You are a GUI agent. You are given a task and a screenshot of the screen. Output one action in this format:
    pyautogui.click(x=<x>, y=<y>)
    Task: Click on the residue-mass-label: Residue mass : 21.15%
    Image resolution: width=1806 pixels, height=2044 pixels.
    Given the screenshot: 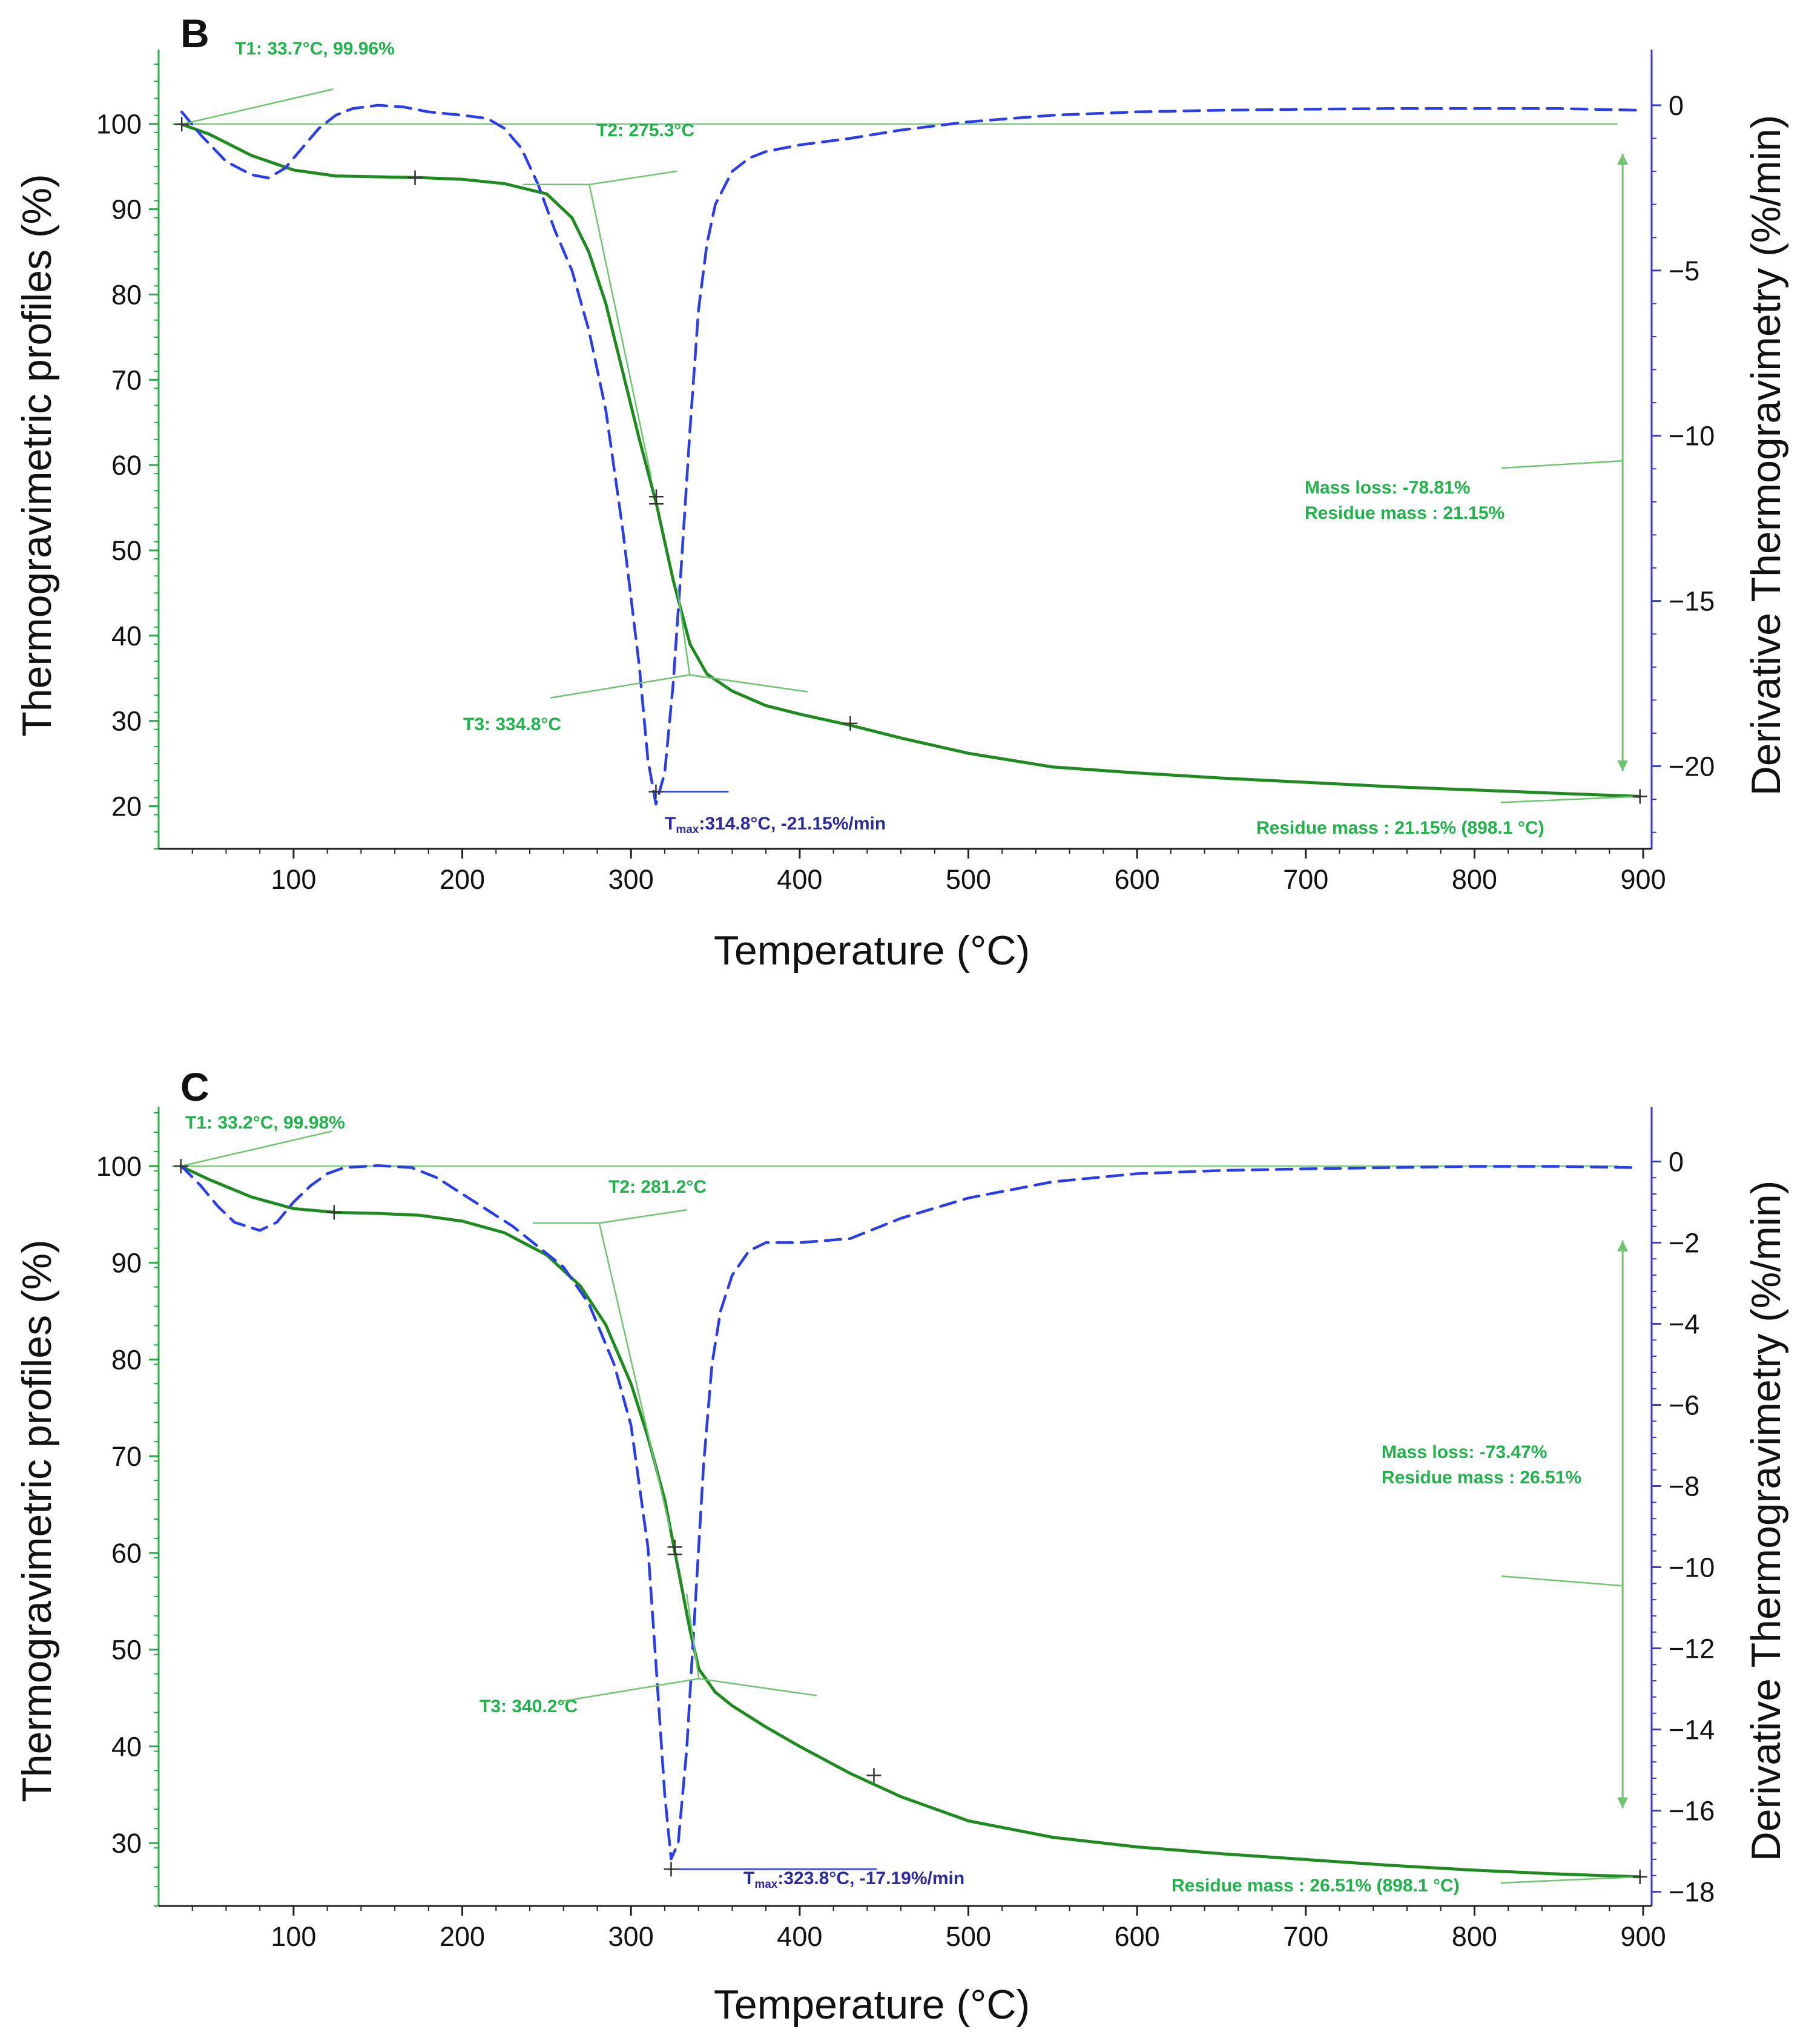 What is the action you would take?
    pyautogui.click(x=1404, y=513)
    